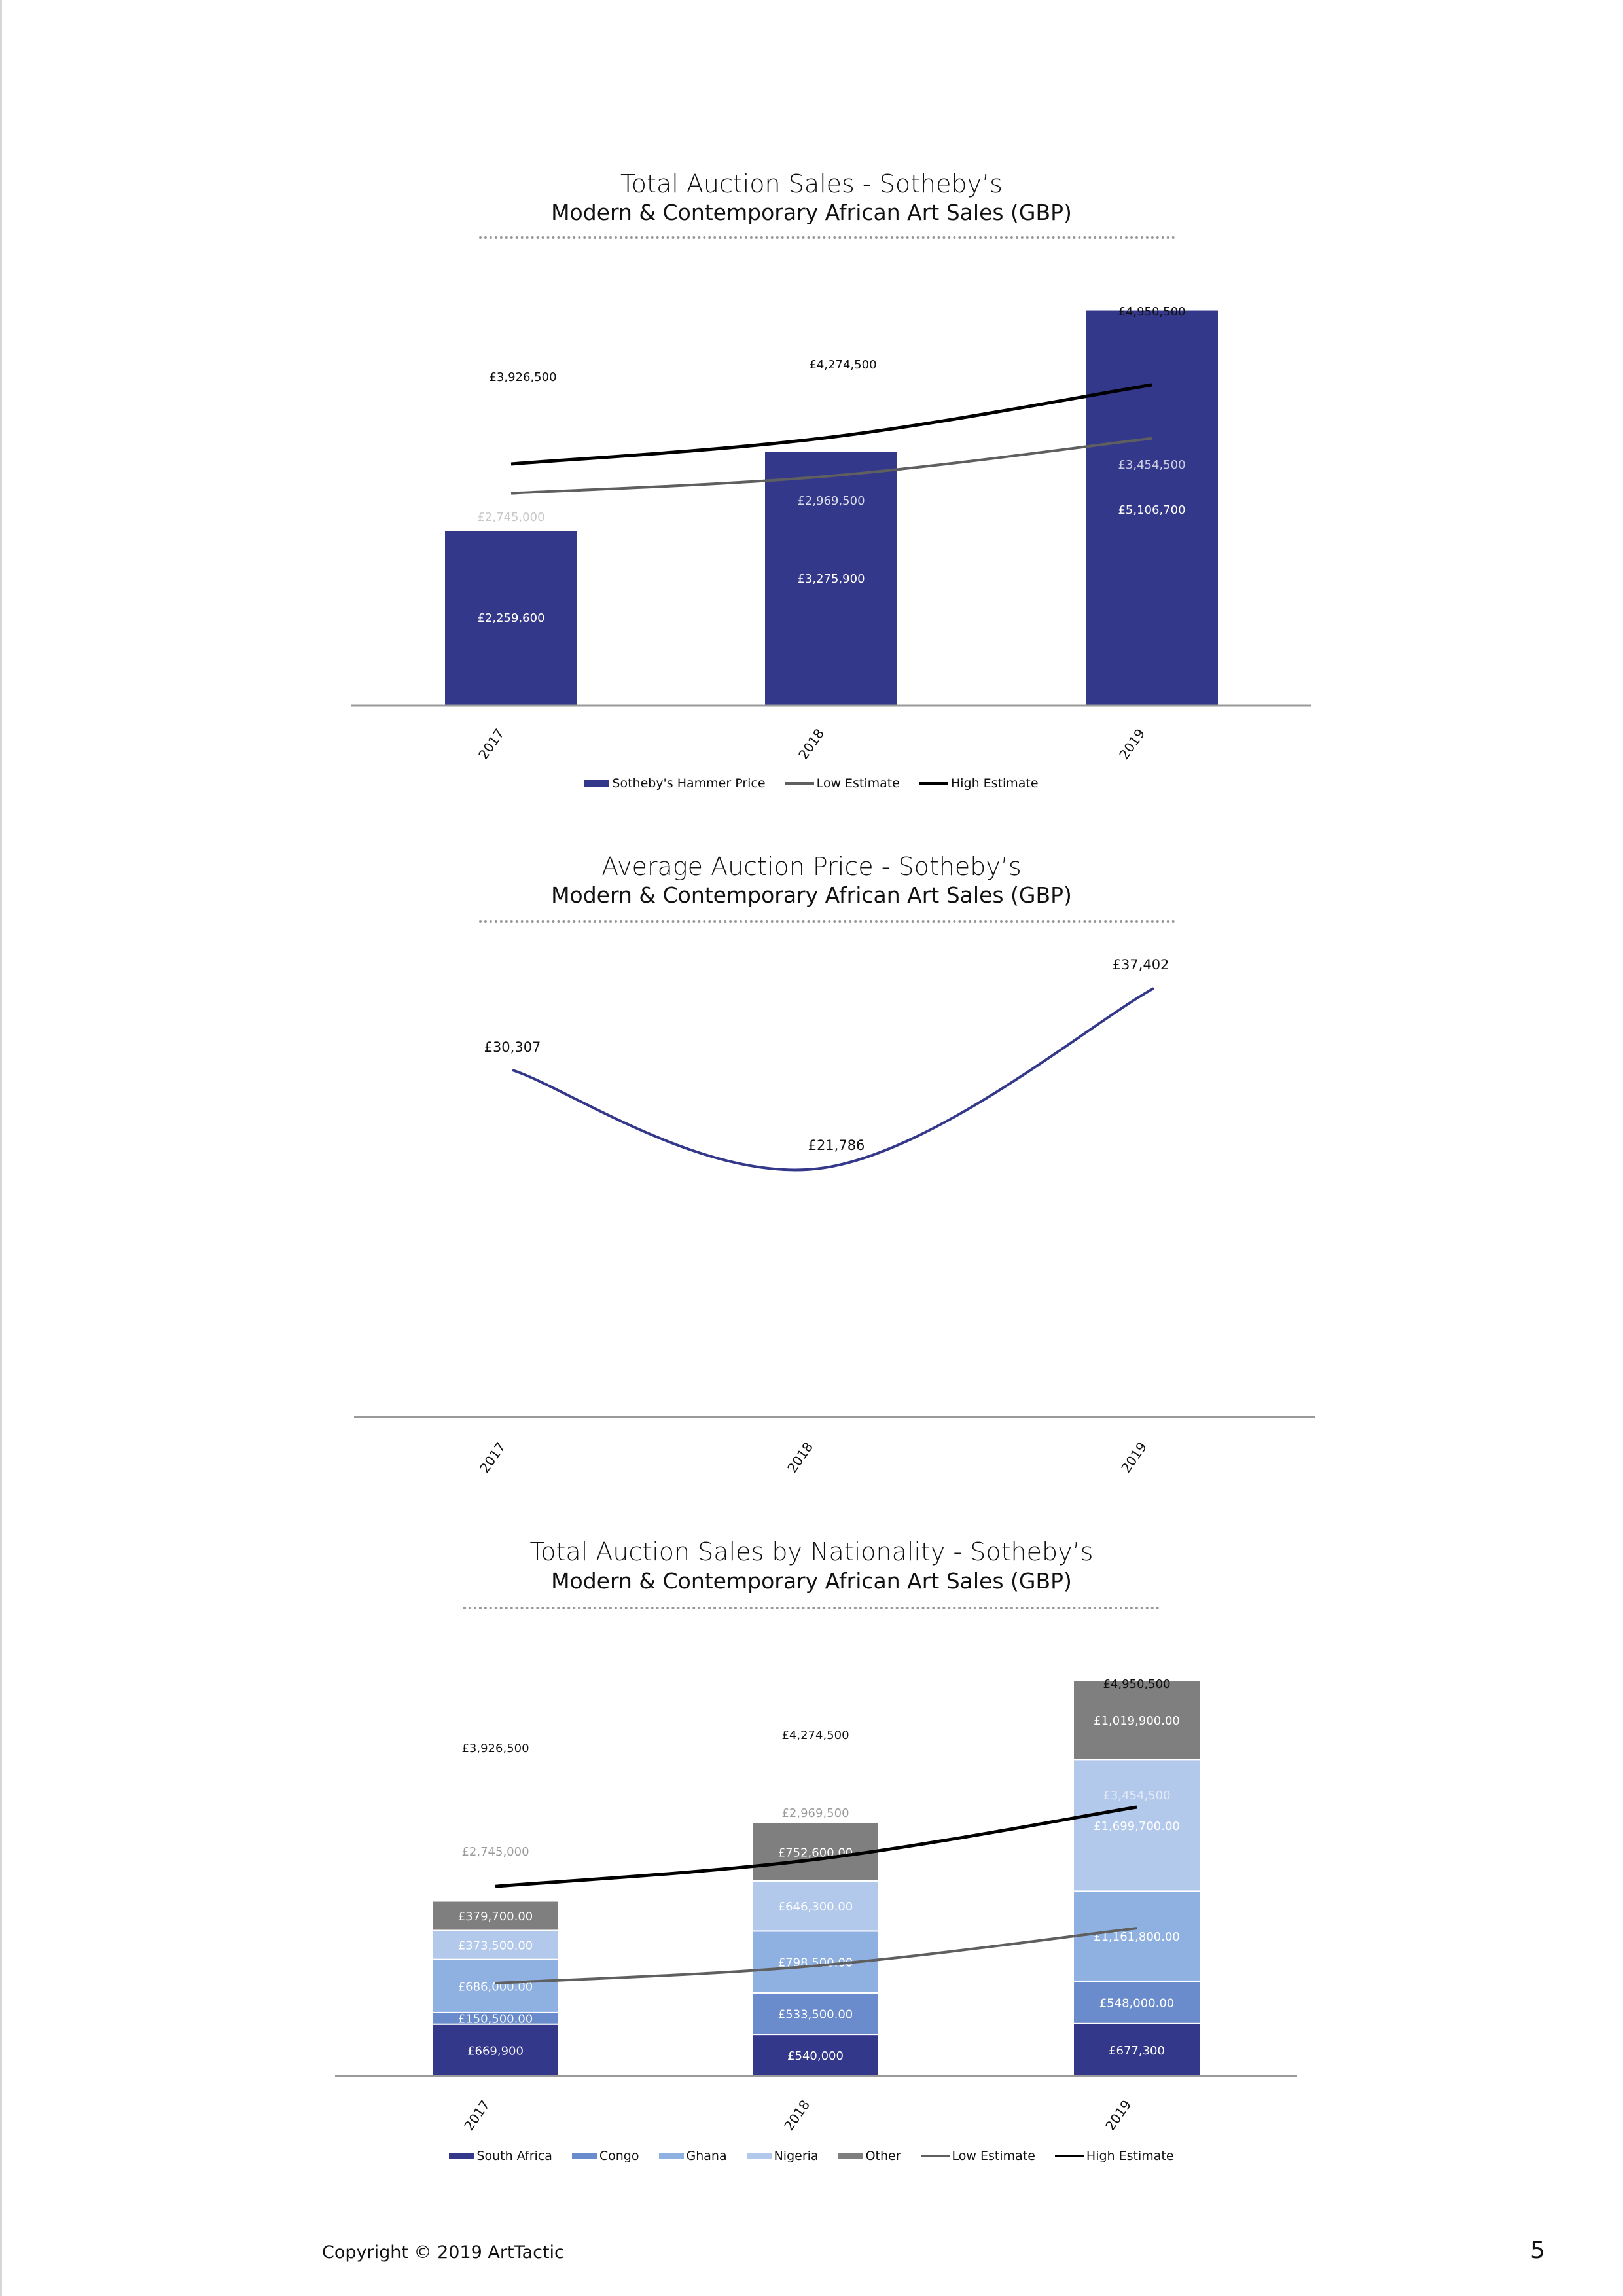  I want to click on bar-congo, so click(815, 2014).